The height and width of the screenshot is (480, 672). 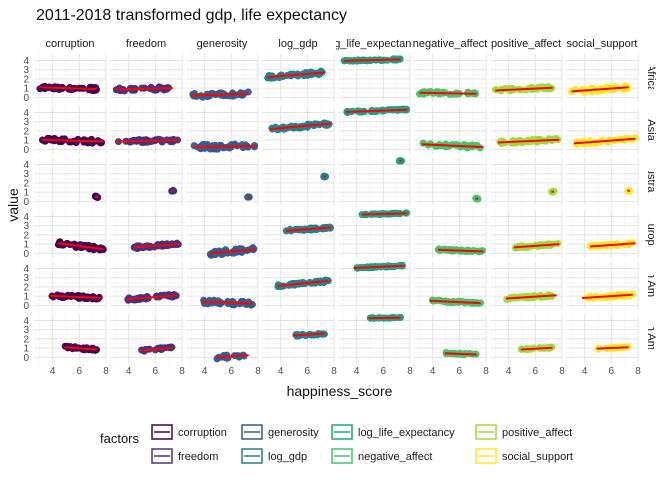 What do you see at coordinates (184, 456) in the screenshot?
I see `legend-key-freedom: freedom` at bounding box center [184, 456].